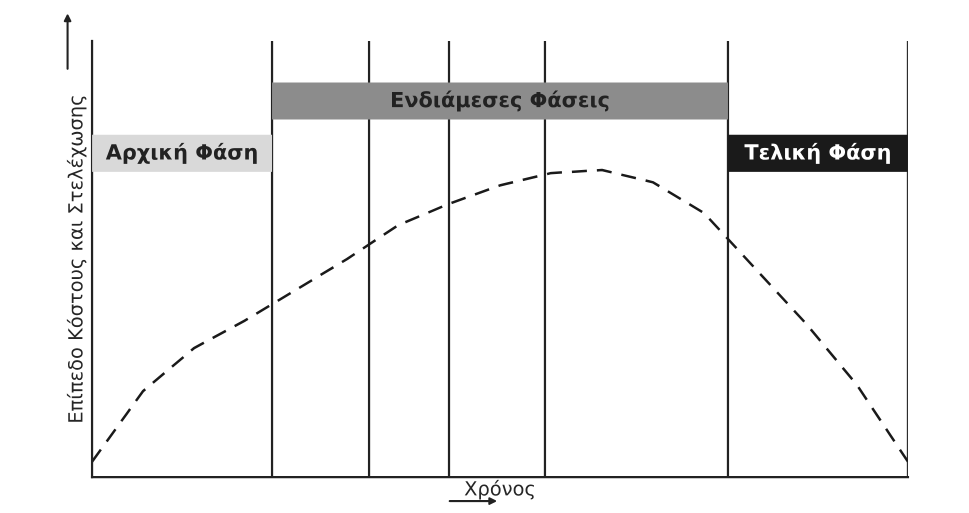  I want to click on text: Αρχική Φάση, so click(181, 153).